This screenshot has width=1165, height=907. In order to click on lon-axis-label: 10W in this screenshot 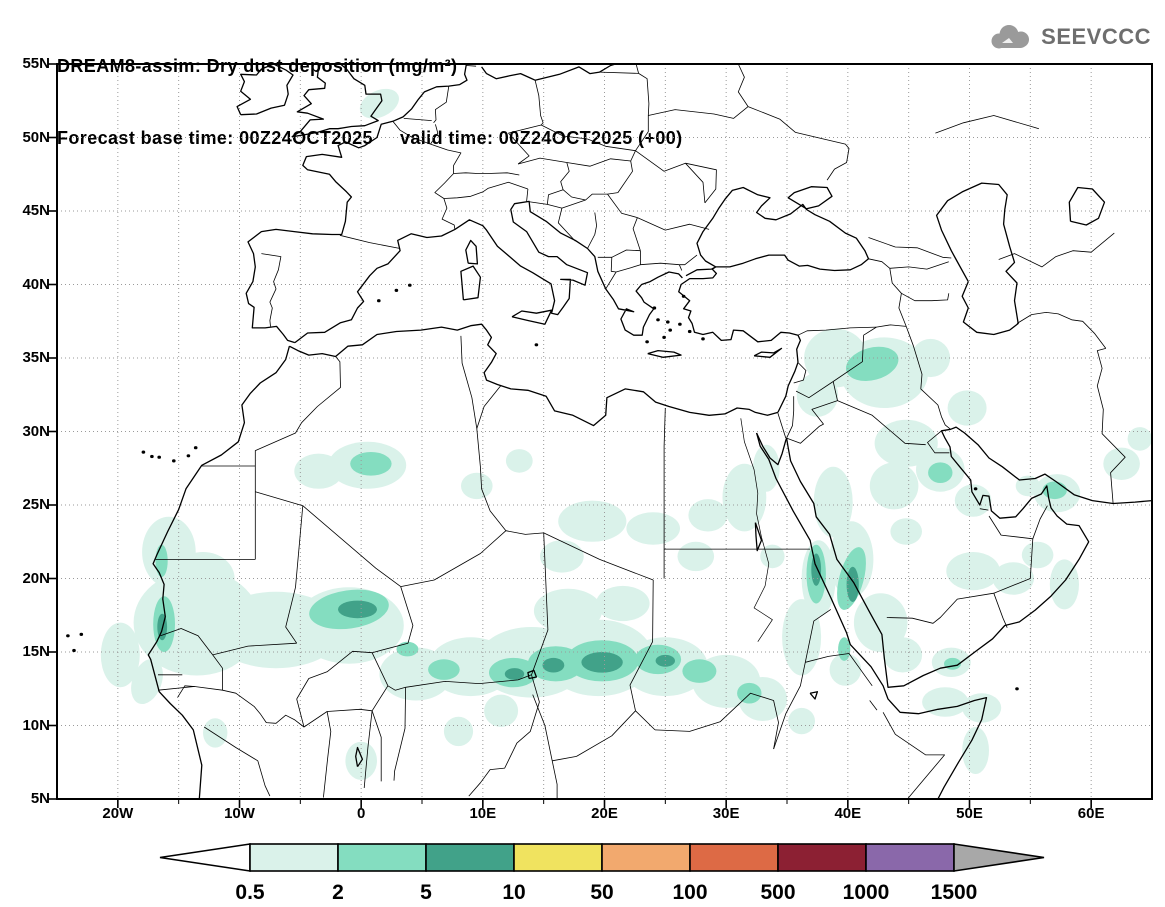, I will do `click(239, 813)`.